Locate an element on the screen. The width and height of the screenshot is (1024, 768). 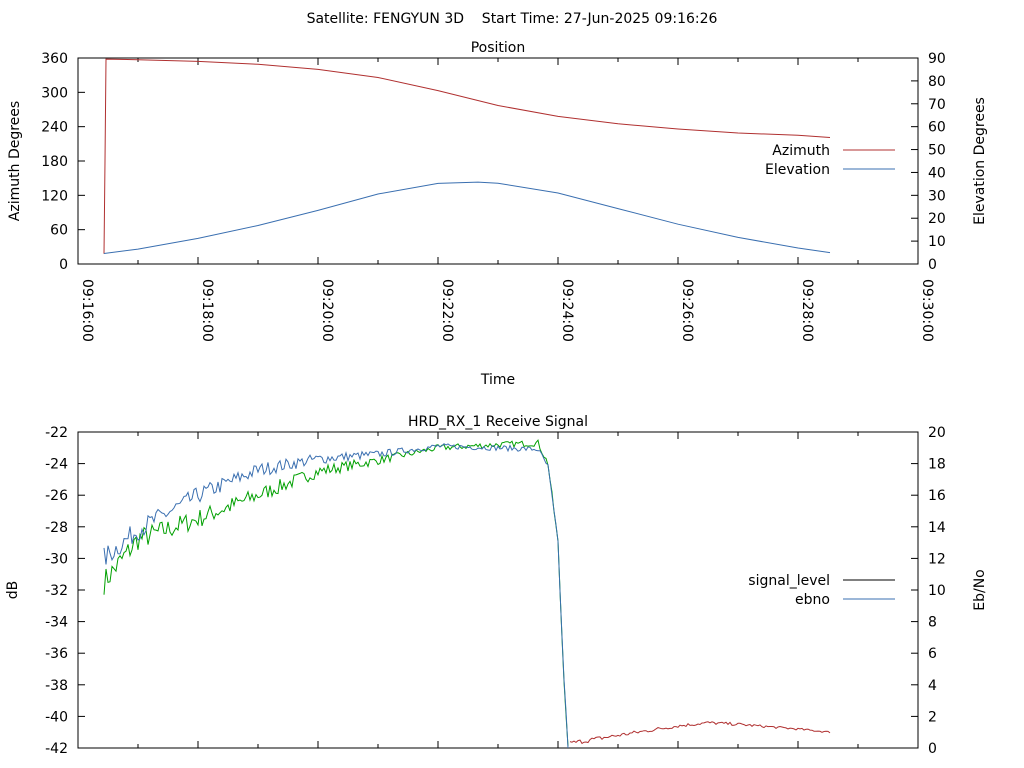
x-axis-label: Time is located at coordinates (497, 380).